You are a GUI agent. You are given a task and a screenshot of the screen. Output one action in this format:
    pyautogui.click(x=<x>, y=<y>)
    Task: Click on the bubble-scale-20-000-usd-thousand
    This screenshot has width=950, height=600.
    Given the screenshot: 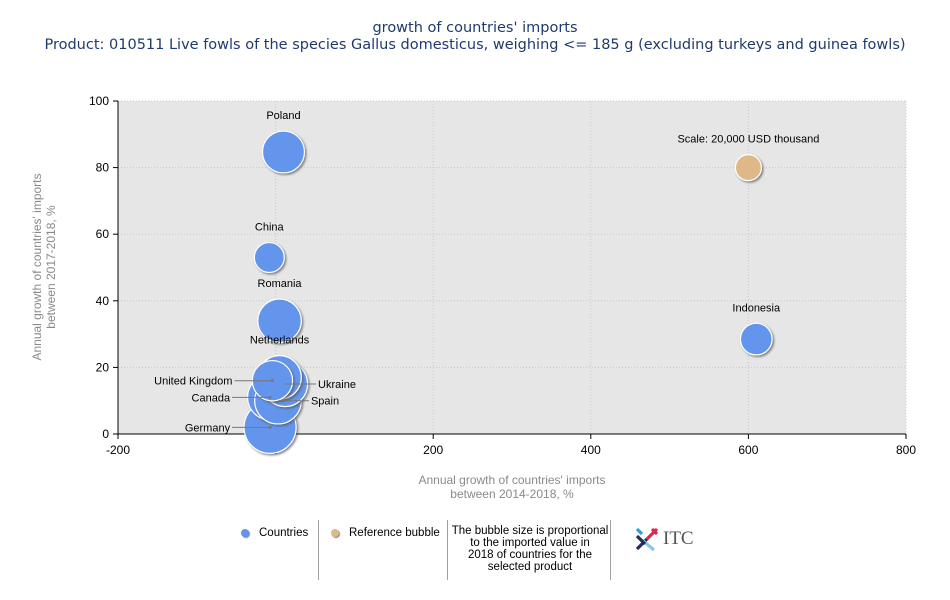 What is the action you would take?
    pyautogui.click(x=748, y=168)
    